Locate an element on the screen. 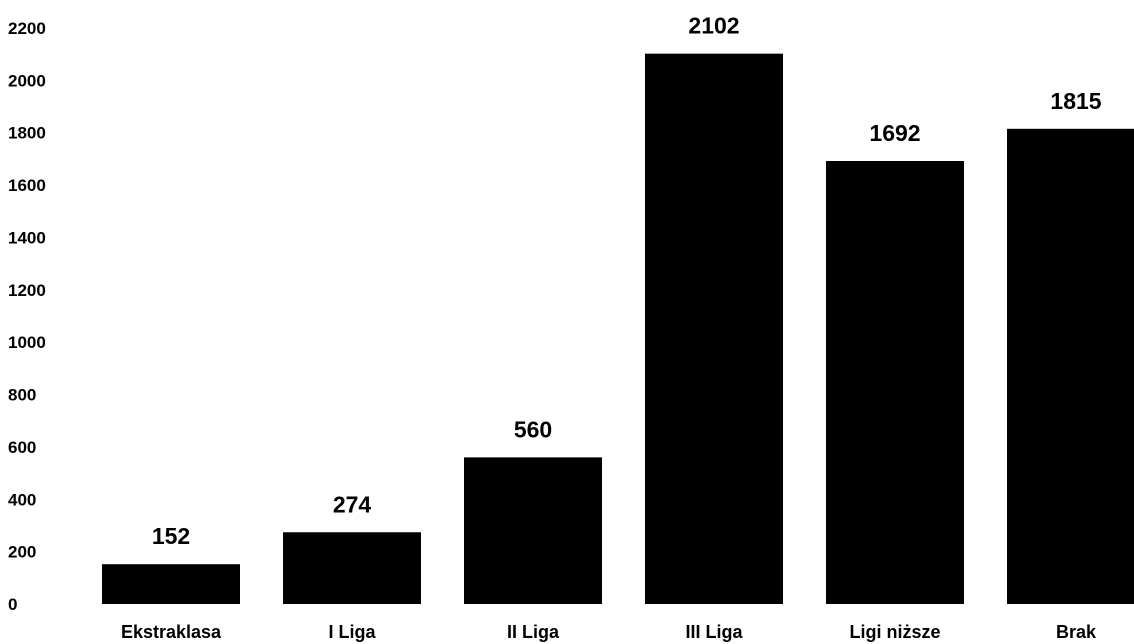  x-tick-label: Ligi niższe is located at coordinates (894, 632).